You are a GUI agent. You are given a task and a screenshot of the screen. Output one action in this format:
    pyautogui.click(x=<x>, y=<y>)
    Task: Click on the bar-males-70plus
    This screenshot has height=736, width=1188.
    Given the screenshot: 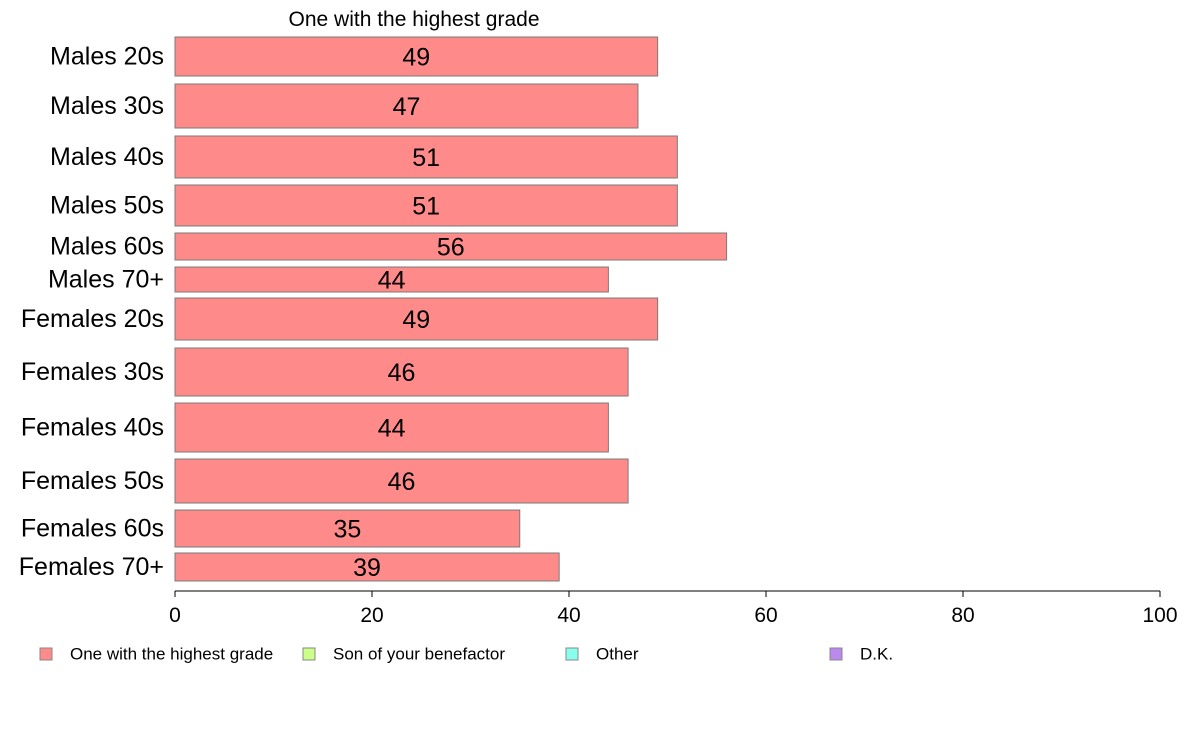 What is the action you would take?
    pyautogui.click(x=391, y=279)
    